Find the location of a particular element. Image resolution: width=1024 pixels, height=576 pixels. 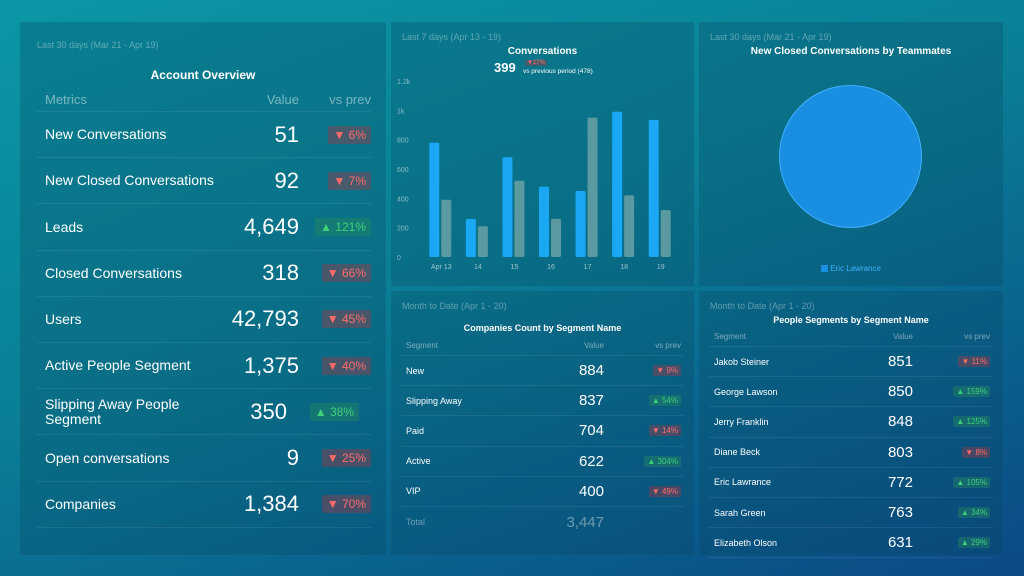

change-value: 38% is located at coordinates (341, 411).